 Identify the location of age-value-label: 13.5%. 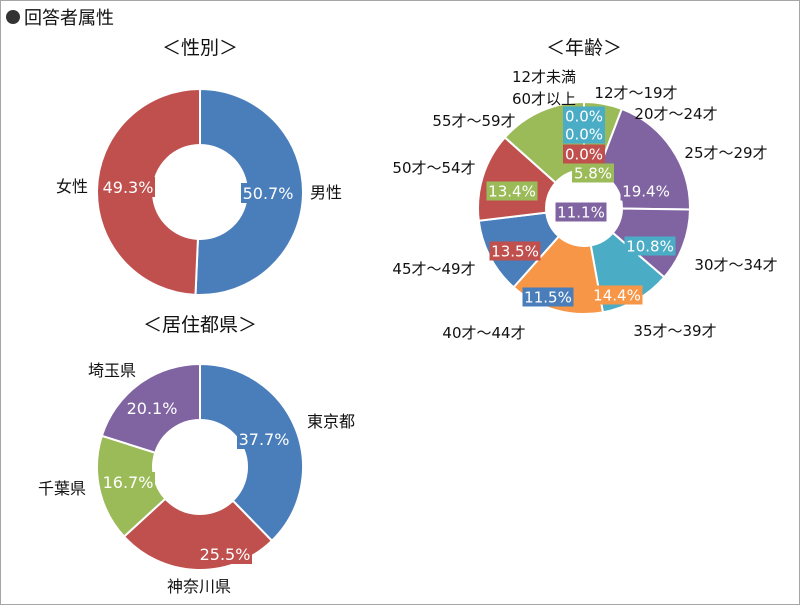
(515, 251).